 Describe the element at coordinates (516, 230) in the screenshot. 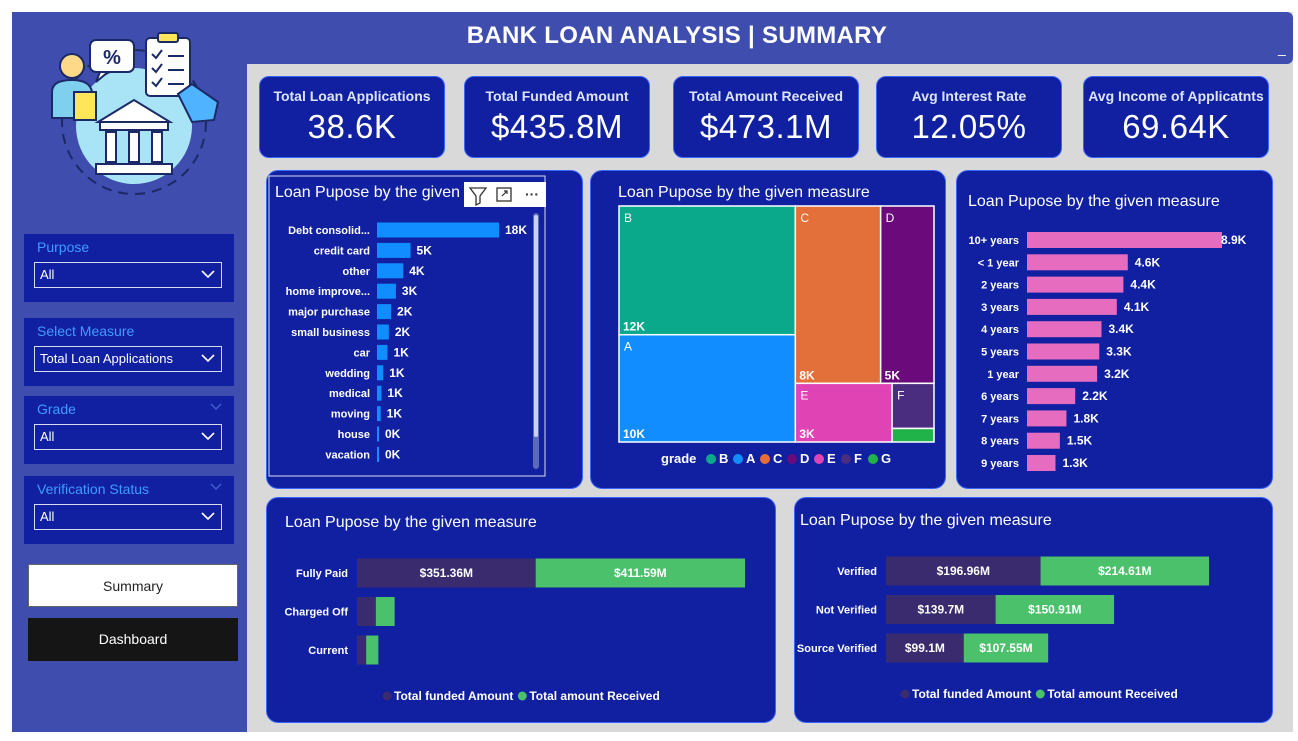

I see `data-label: 18K` at that location.